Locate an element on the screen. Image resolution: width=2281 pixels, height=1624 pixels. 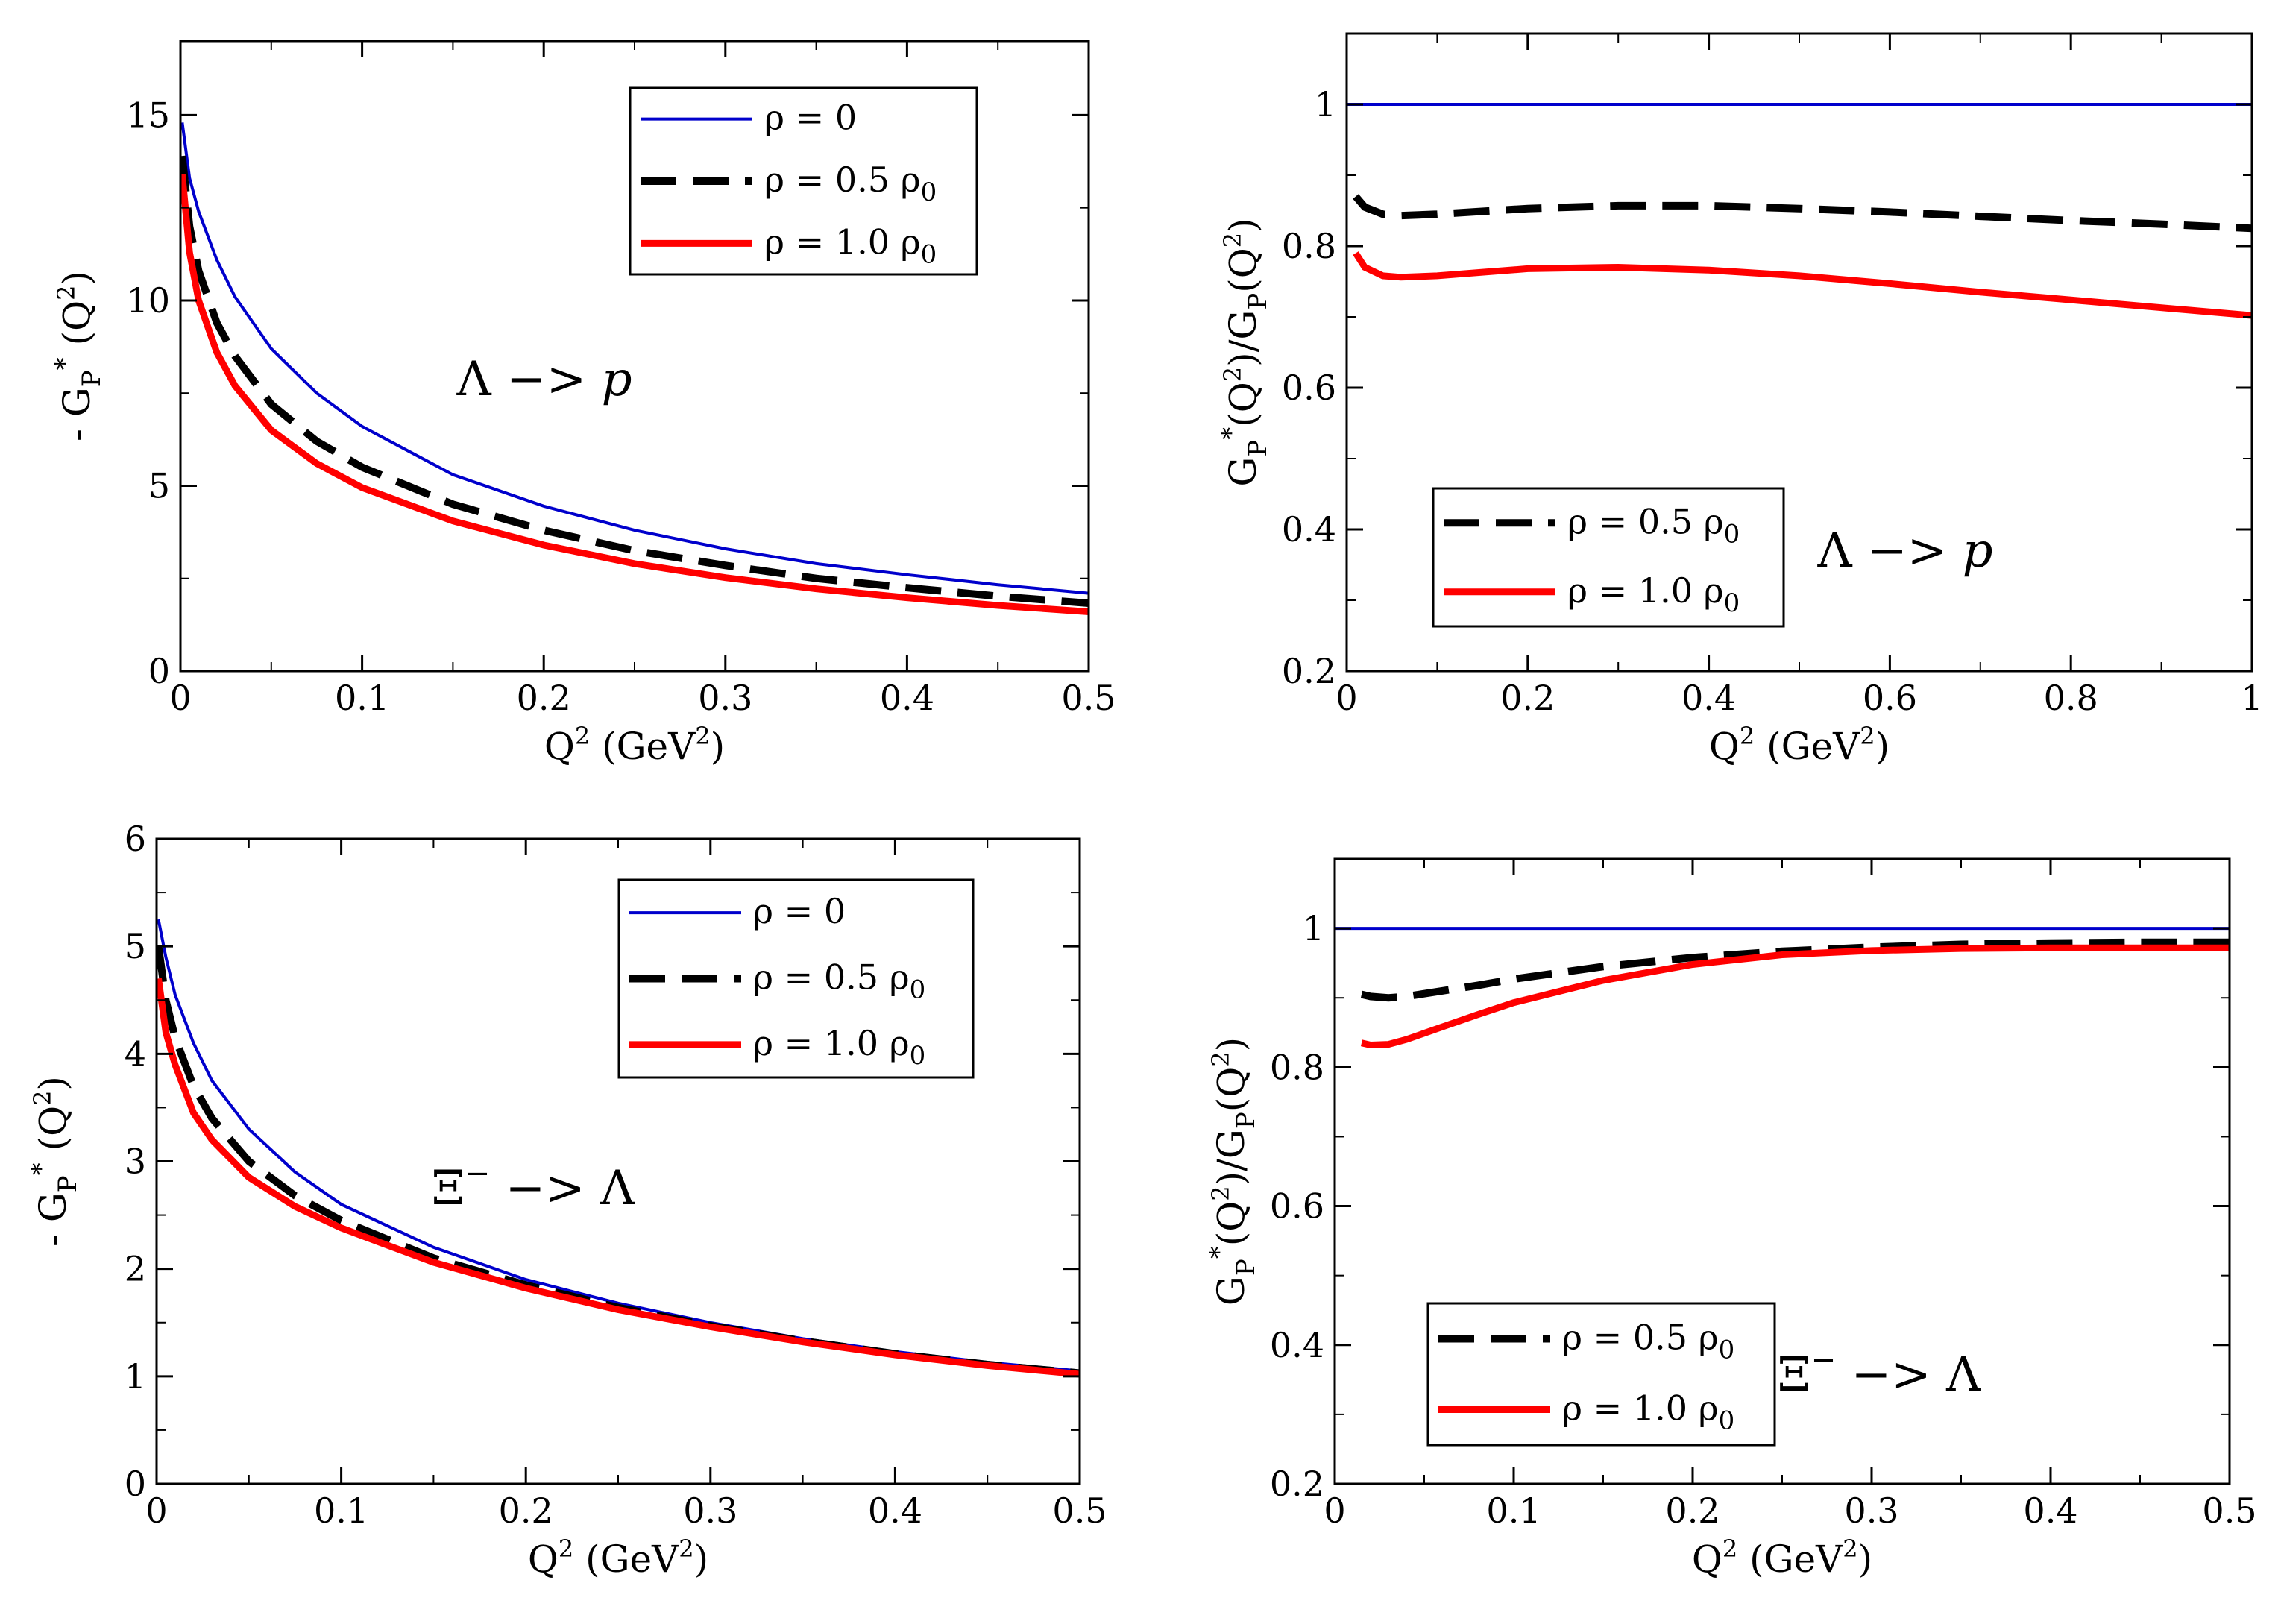
y-tick-label: 2 is located at coordinates (135, 1269).